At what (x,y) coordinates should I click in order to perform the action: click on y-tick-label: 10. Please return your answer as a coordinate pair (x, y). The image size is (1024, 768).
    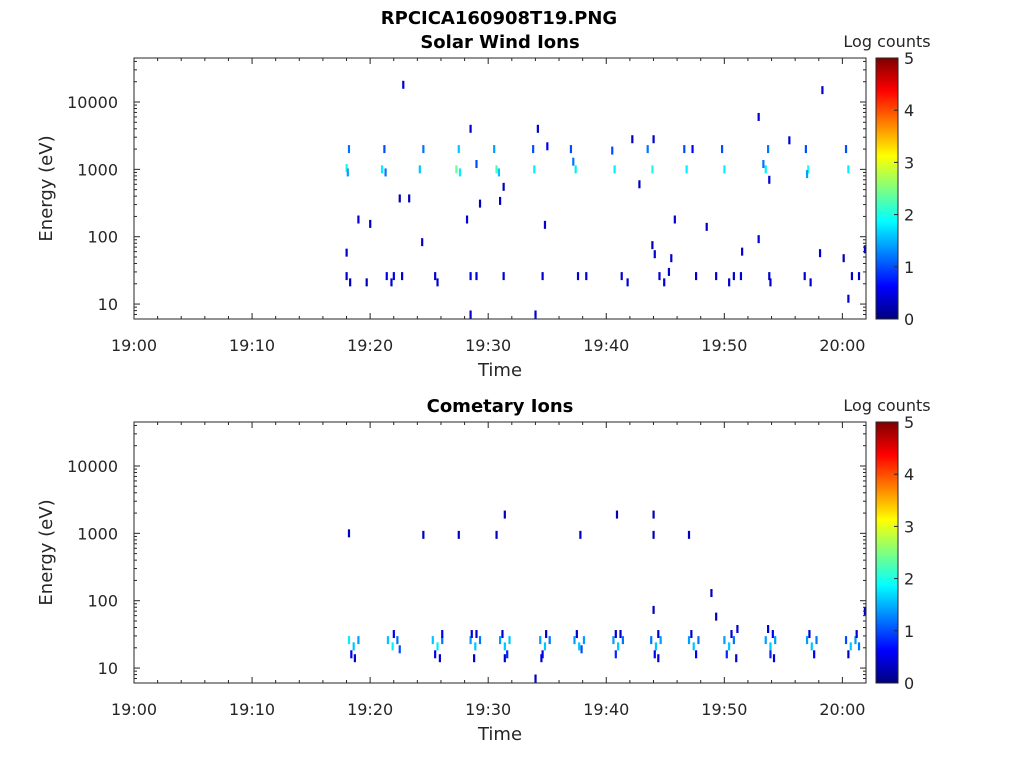
    Looking at the image, I should click on (108, 668).